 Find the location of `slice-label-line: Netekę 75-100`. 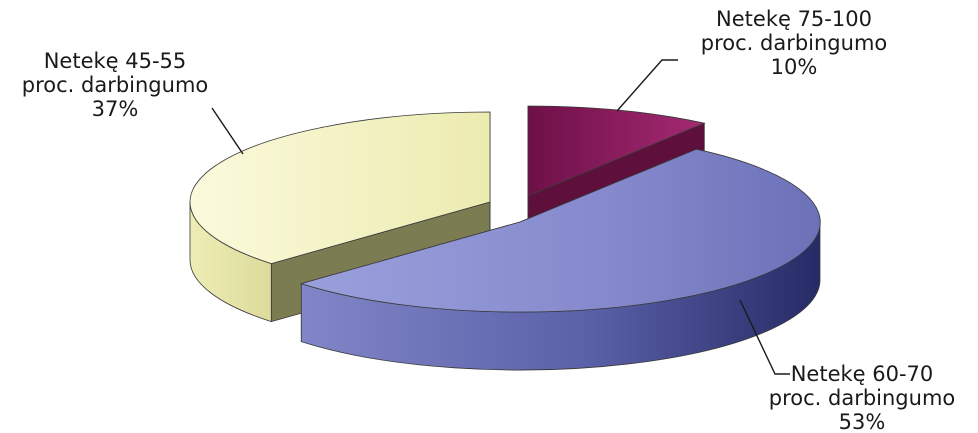

slice-label-line: Netekę 75-100 is located at coordinates (794, 19).